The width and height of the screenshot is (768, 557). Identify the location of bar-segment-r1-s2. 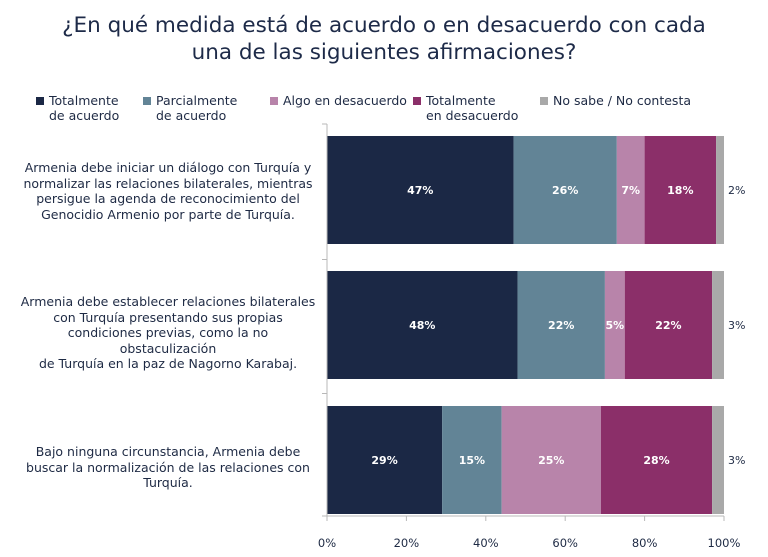
(565, 190).